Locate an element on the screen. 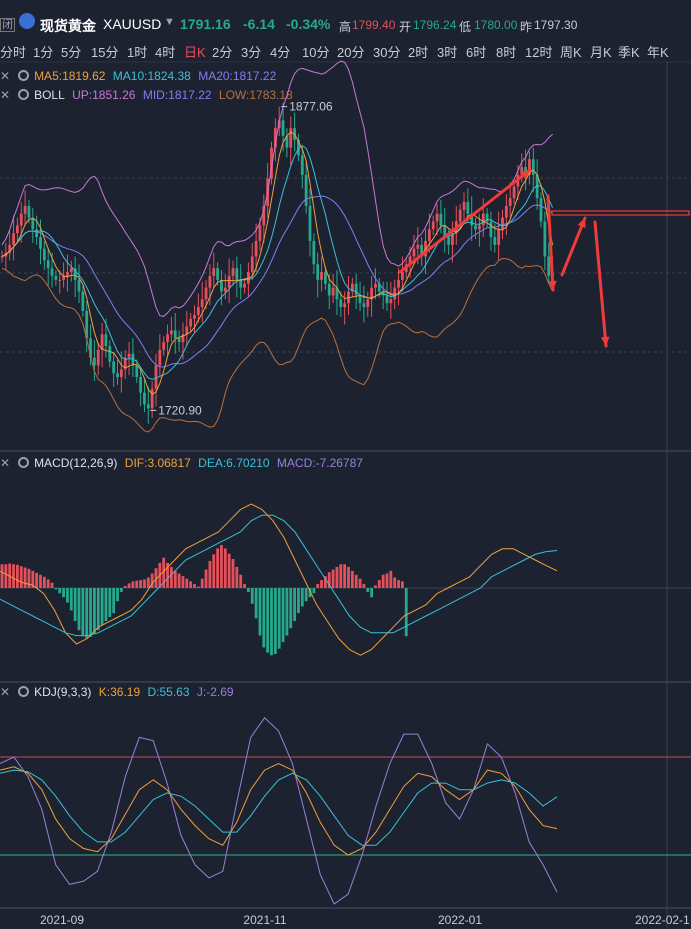 This screenshot has width=691, height=929. boll-mid-value: MID:1817.22 is located at coordinates (177, 95).